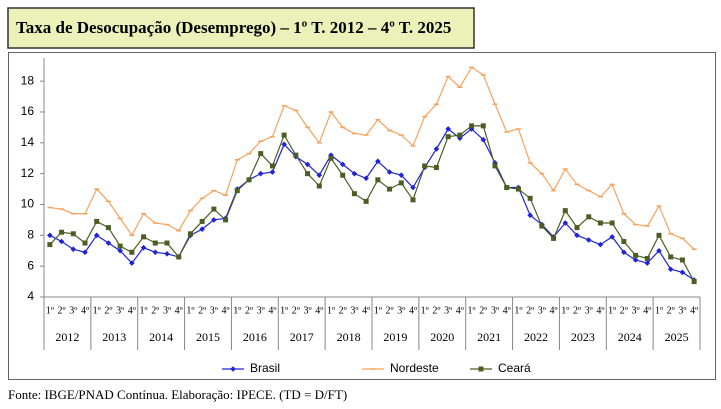  Describe the element at coordinates (30, 234) in the screenshot. I see `y-tick-label: 8` at that location.